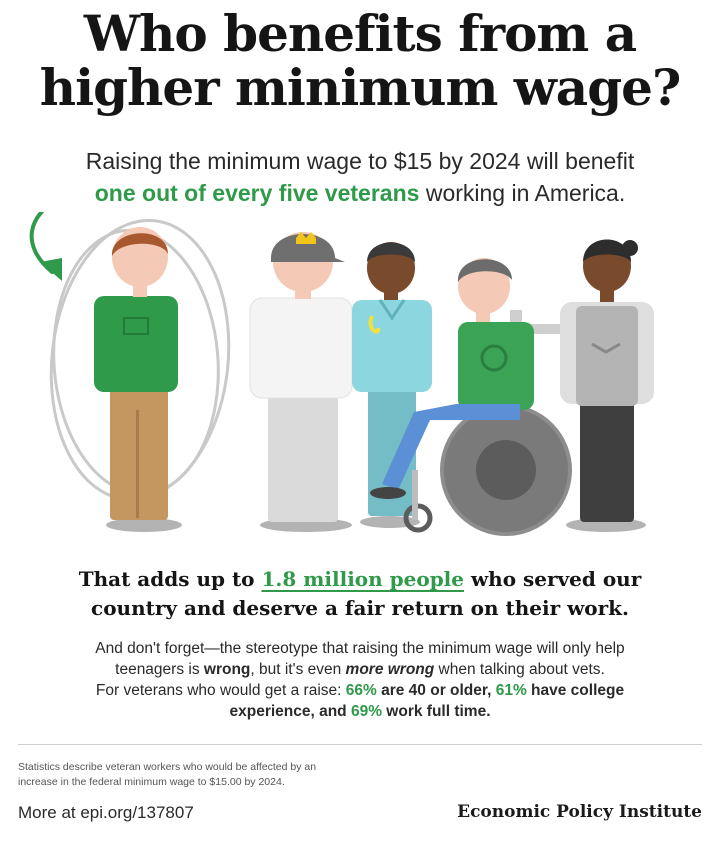 This screenshot has width=720, height=842. What do you see at coordinates (220, 690) in the screenshot?
I see `body-text: For veterans who would get a raise:` at bounding box center [220, 690].